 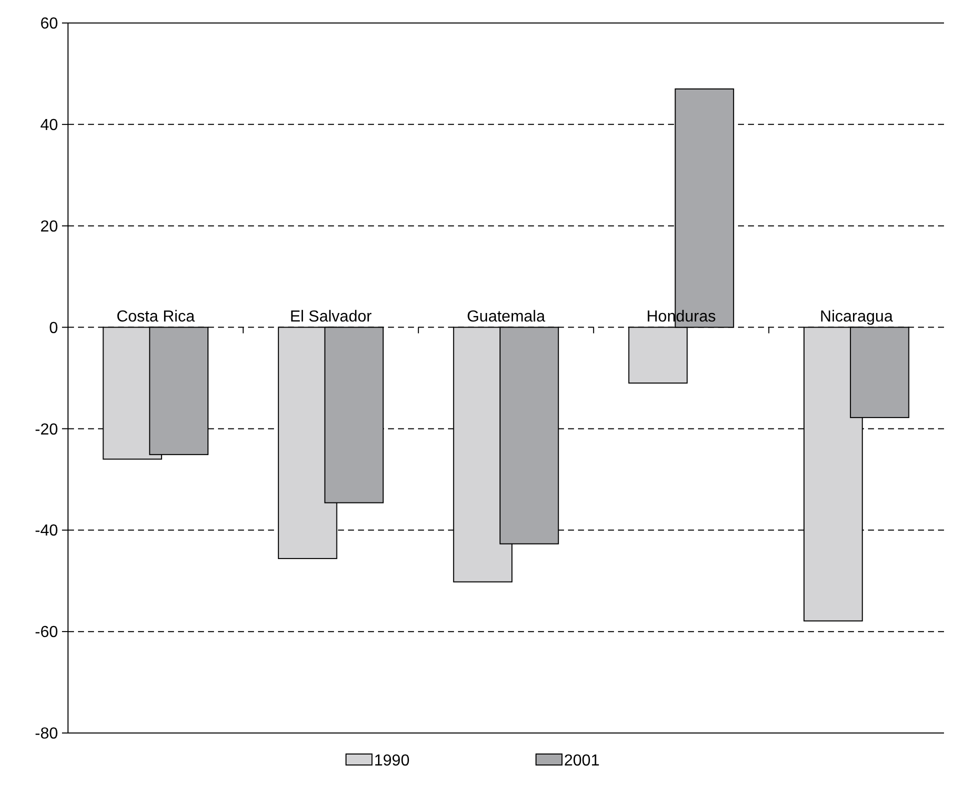 I want to click on legend-label: 1990, so click(x=392, y=761).